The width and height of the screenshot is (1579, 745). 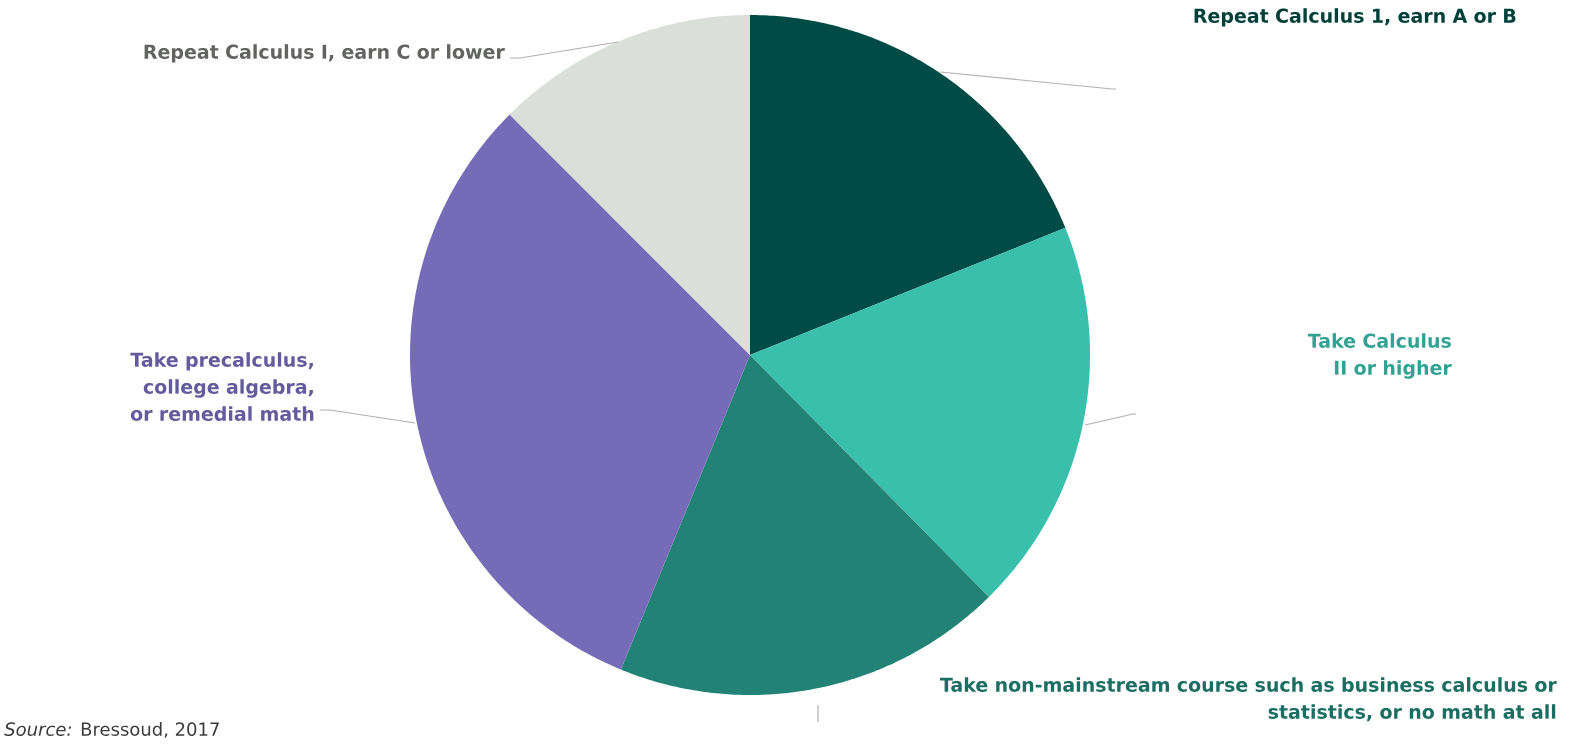 What do you see at coordinates (1379, 356) in the screenshot?
I see `slice-label: Take Calculus II or higher` at bounding box center [1379, 356].